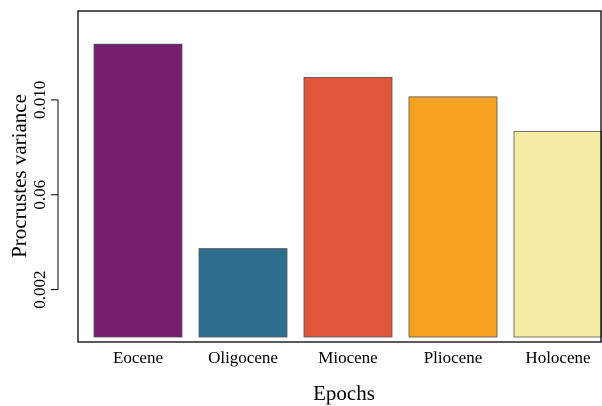 The height and width of the screenshot is (406, 602). What do you see at coordinates (348, 207) in the screenshot?
I see `bar-miocene` at bounding box center [348, 207].